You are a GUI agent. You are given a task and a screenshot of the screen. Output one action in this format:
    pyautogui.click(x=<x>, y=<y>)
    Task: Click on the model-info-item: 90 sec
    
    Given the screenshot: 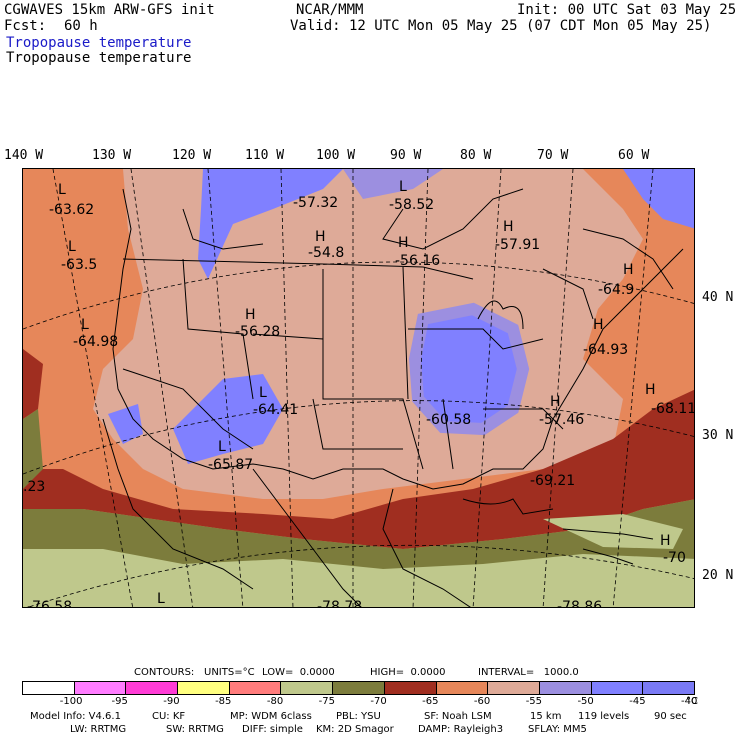 What is the action you would take?
    pyautogui.click(x=670, y=716)
    